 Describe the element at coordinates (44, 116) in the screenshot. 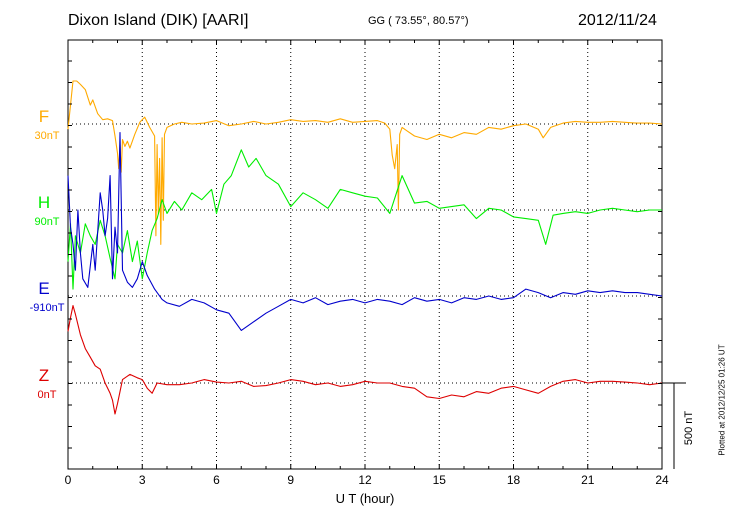

I see `channel-name-f: F` at that location.